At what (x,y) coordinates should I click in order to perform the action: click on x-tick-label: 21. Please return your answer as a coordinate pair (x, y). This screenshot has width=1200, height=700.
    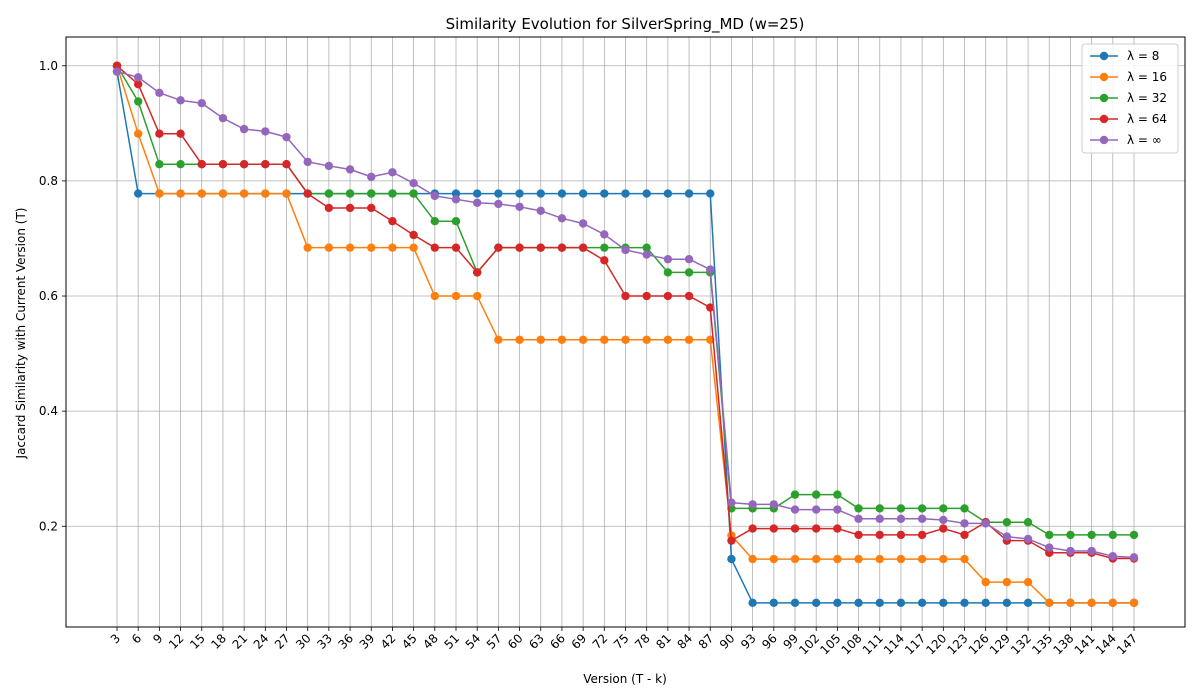
    Looking at the image, I should click on (240, 641).